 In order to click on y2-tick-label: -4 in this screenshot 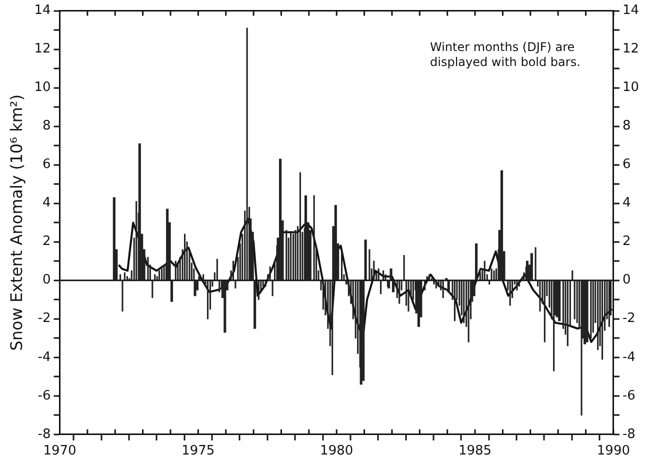, I will do `click(629, 357)`.